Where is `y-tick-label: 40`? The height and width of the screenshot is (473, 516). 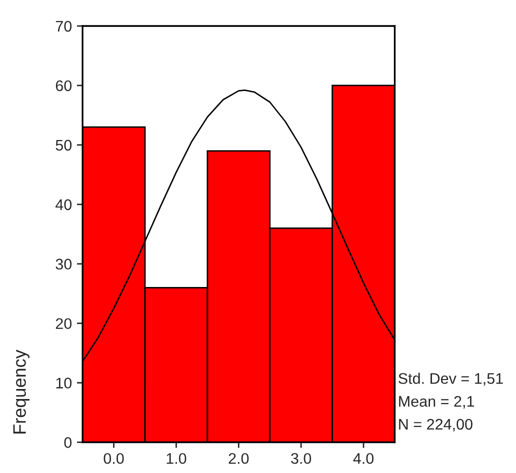 y-tick-label: 40 is located at coordinates (64, 204).